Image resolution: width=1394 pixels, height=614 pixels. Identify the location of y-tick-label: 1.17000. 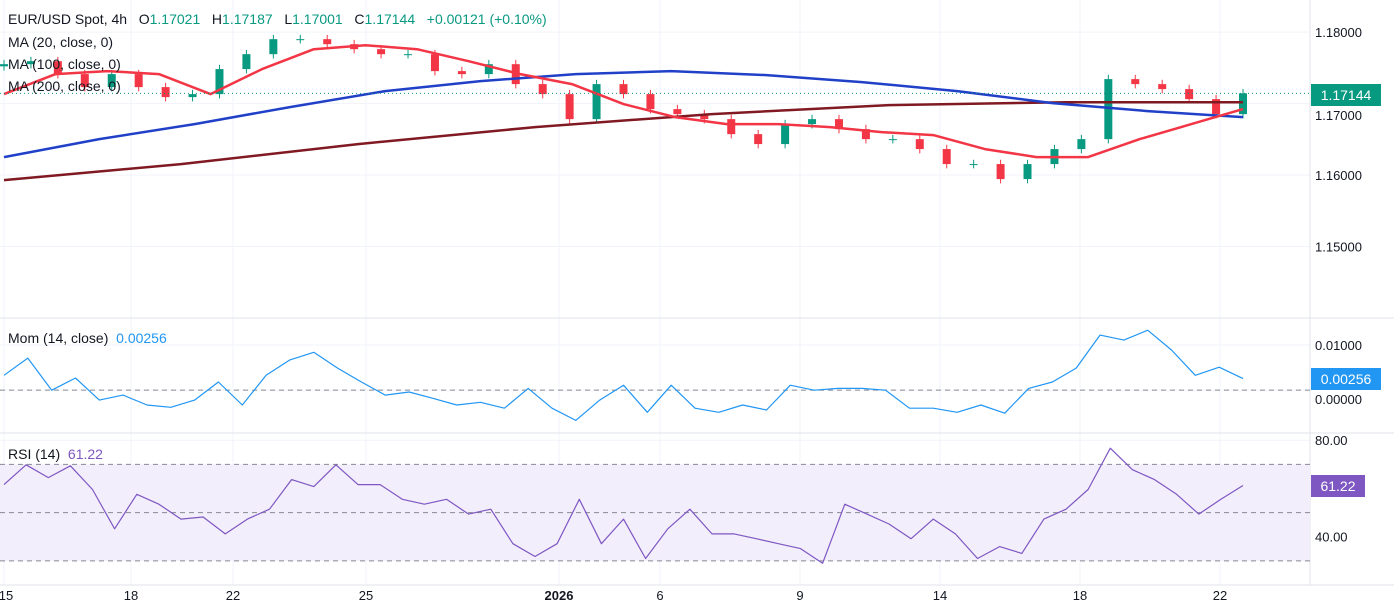
(1338, 115).